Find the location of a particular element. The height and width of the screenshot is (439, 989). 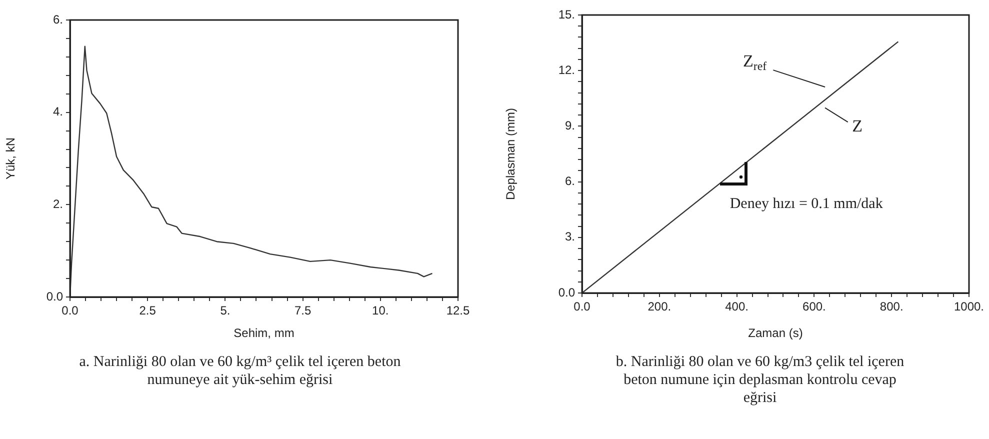

y-tick-label: 15. is located at coordinates (566, 14).